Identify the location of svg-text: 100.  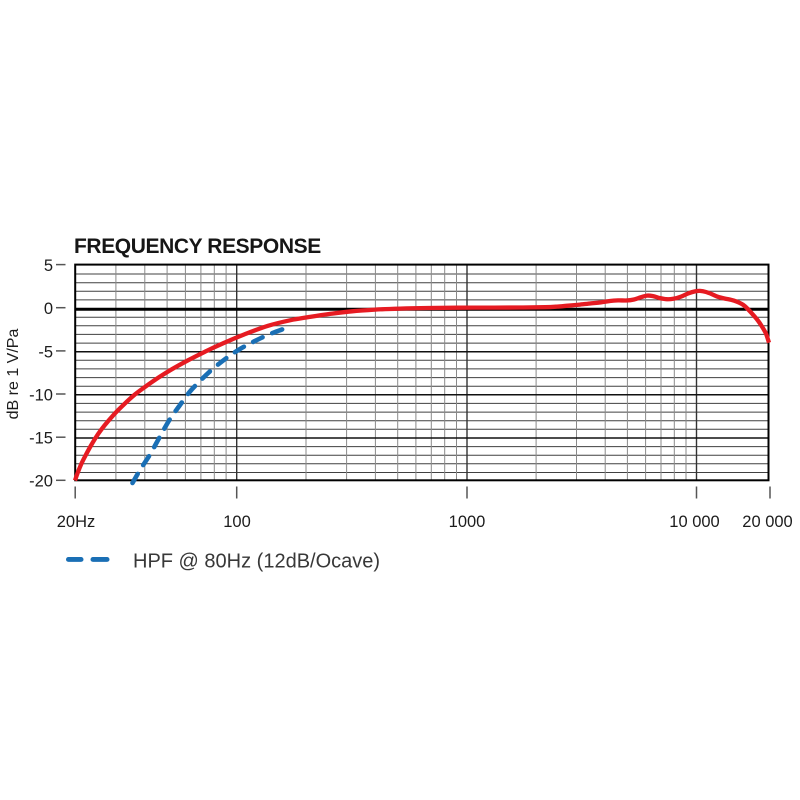
(237, 522).